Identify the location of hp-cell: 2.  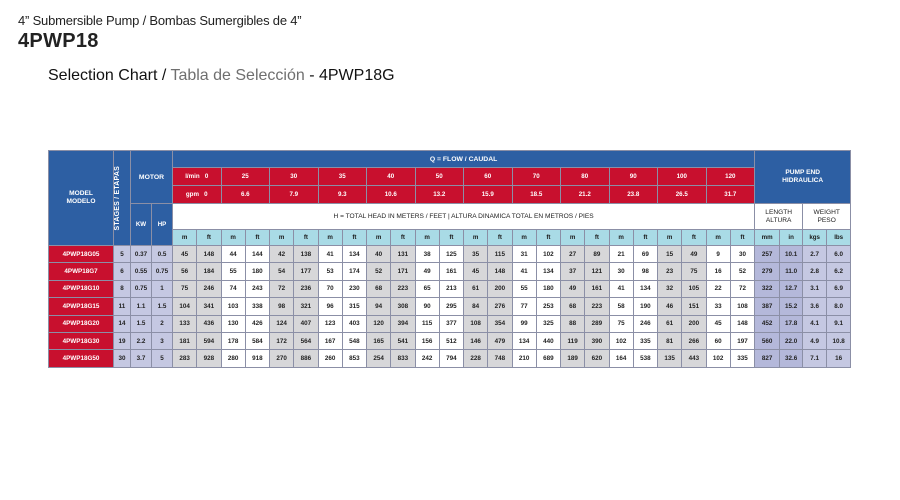
(162, 323).